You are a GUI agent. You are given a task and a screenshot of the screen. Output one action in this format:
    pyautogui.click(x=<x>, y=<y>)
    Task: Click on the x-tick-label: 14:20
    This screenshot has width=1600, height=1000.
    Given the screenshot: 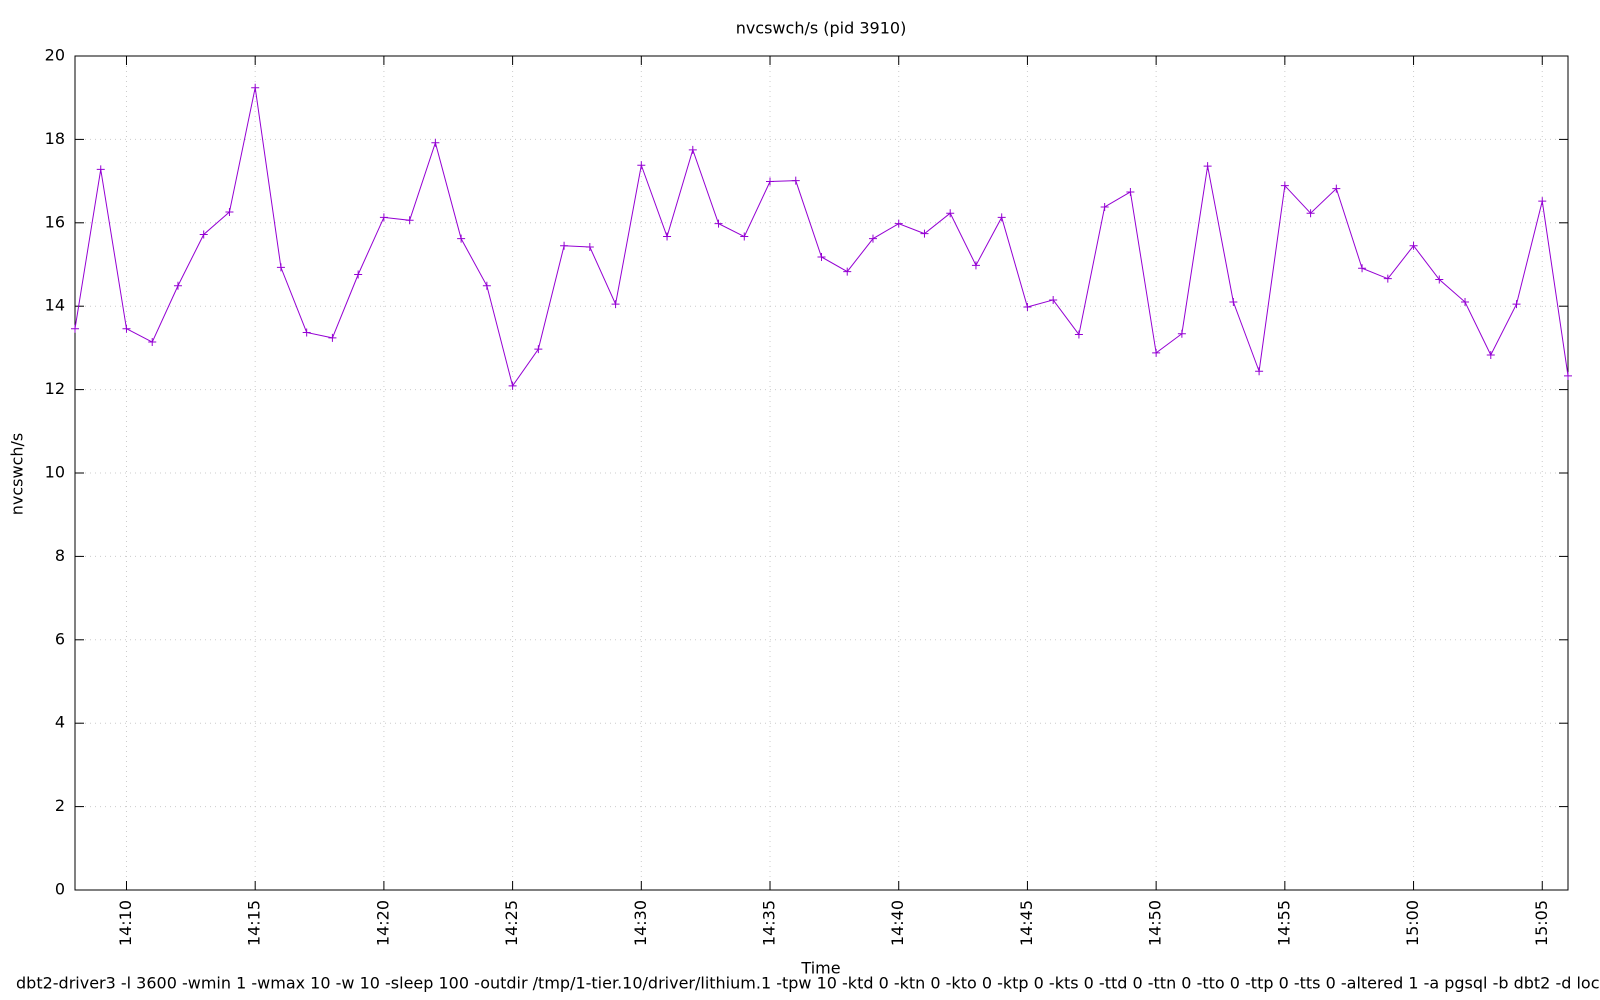 What is the action you would take?
    pyautogui.click(x=382, y=923)
    